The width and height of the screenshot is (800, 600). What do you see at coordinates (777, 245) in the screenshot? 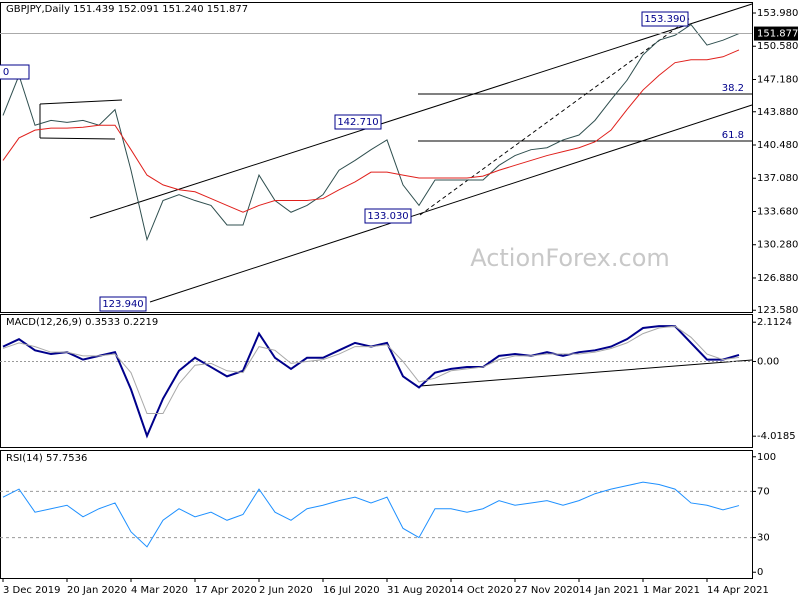
I see `y-tick-label: 130.280` at bounding box center [777, 245].